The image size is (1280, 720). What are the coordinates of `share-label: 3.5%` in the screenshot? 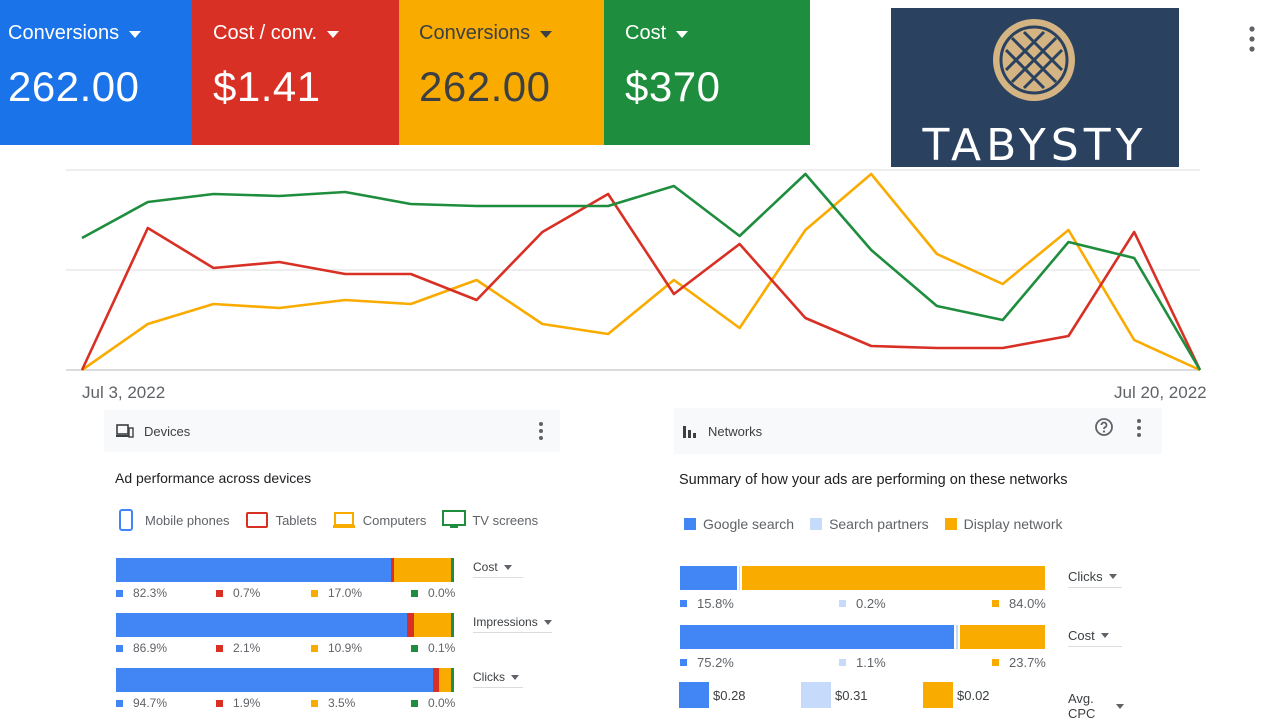 It's located at (333, 703).